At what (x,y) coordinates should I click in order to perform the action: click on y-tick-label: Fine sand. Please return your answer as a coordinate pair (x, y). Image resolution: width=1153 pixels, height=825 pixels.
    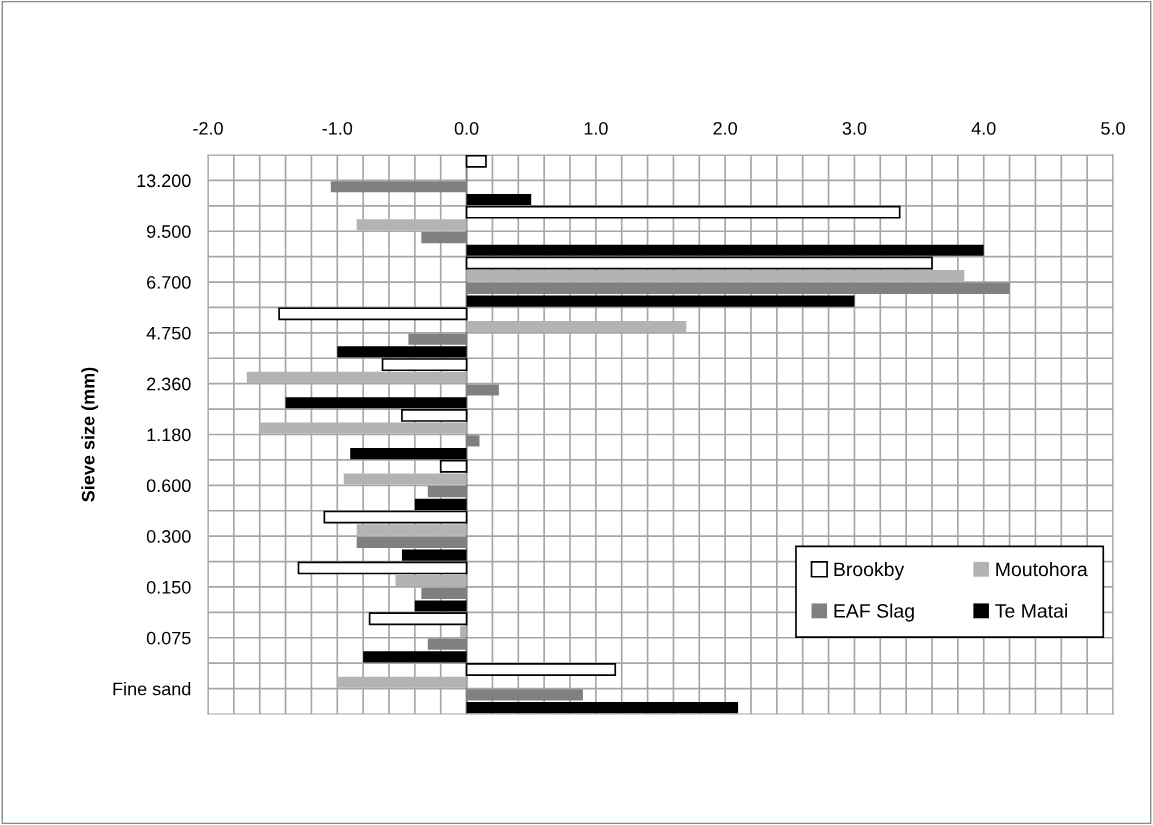
    Looking at the image, I should click on (152, 689).